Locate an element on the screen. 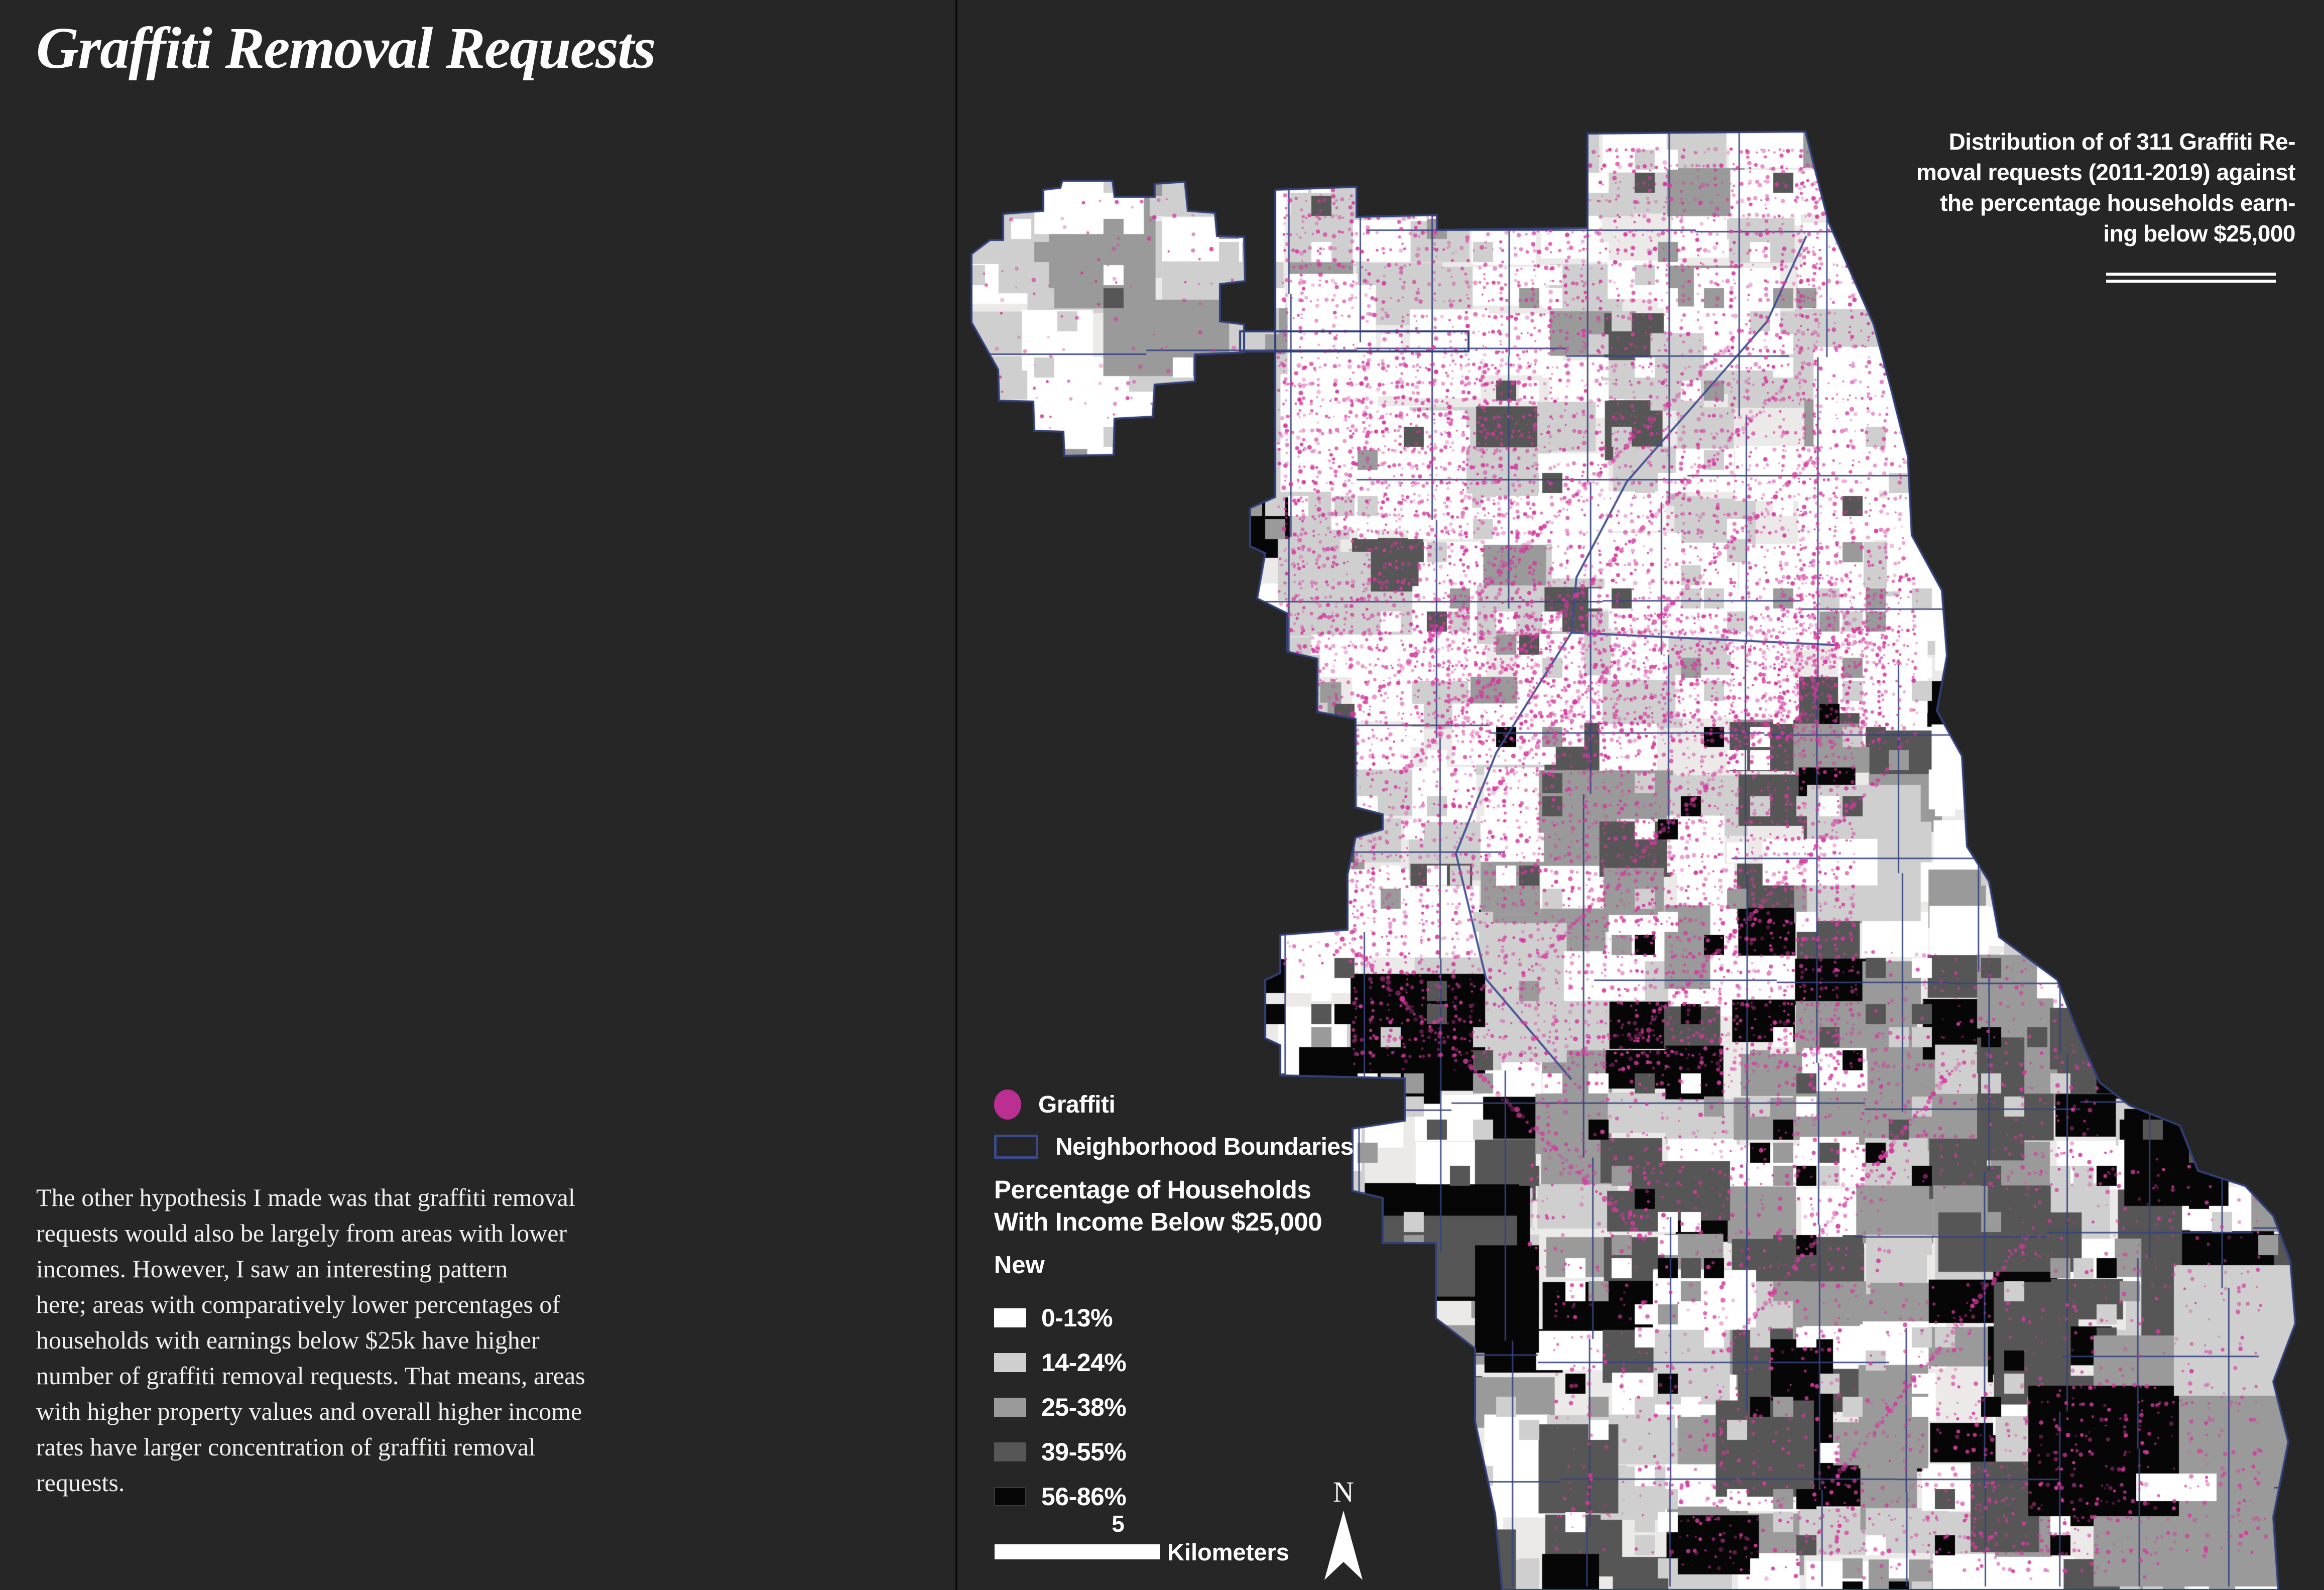 This screenshot has width=2324, height=1590. legend-row-boundaries: Neighborhood Boundaries is located at coordinates (1195, 1147).